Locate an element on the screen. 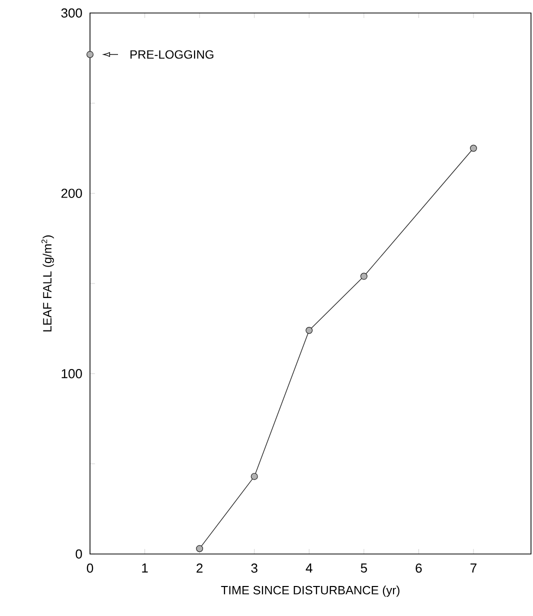  x-tick-label: 4 is located at coordinates (309, 568).